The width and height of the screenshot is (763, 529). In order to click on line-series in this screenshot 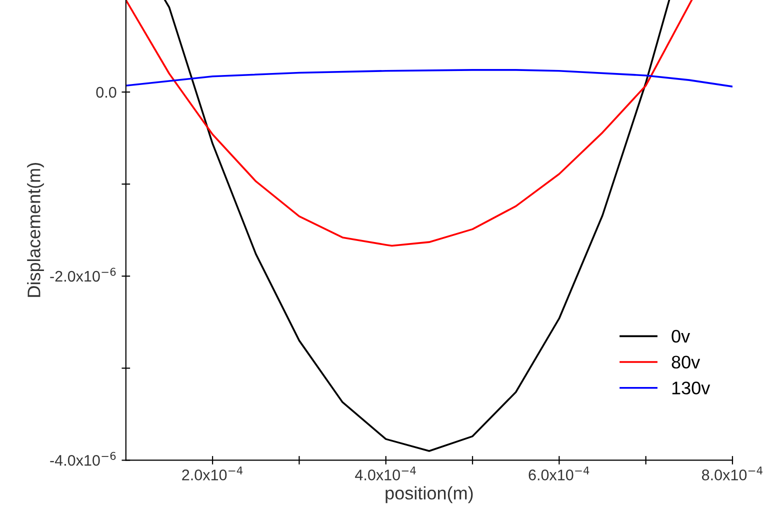, I will do `click(429, 78)`.